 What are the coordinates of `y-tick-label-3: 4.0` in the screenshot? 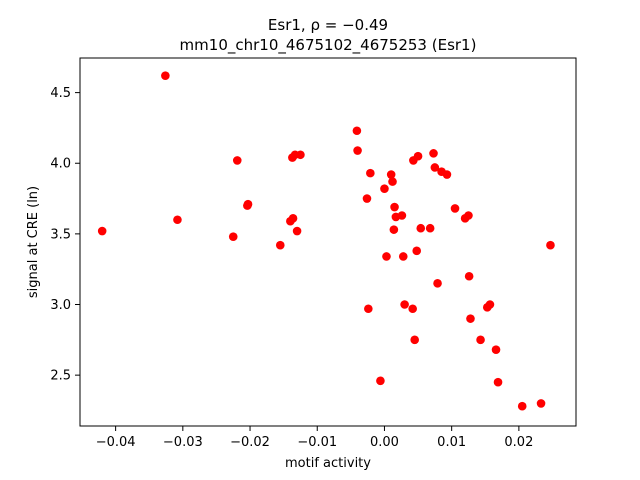 It's located at (60, 164).